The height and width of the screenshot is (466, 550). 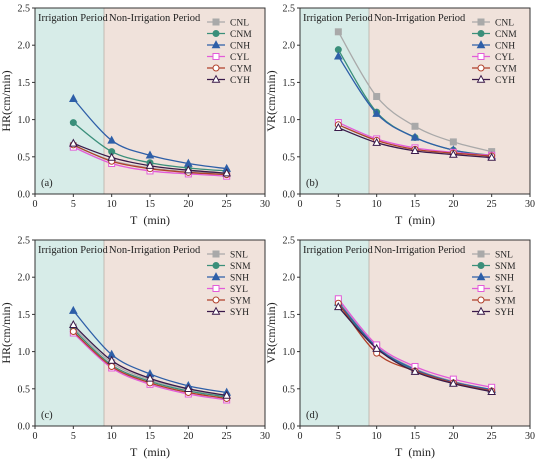 What do you see at coordinates (453, 204) in the screenshot?
I see `x-tick-label: 20` at bounding box center [453, 204].